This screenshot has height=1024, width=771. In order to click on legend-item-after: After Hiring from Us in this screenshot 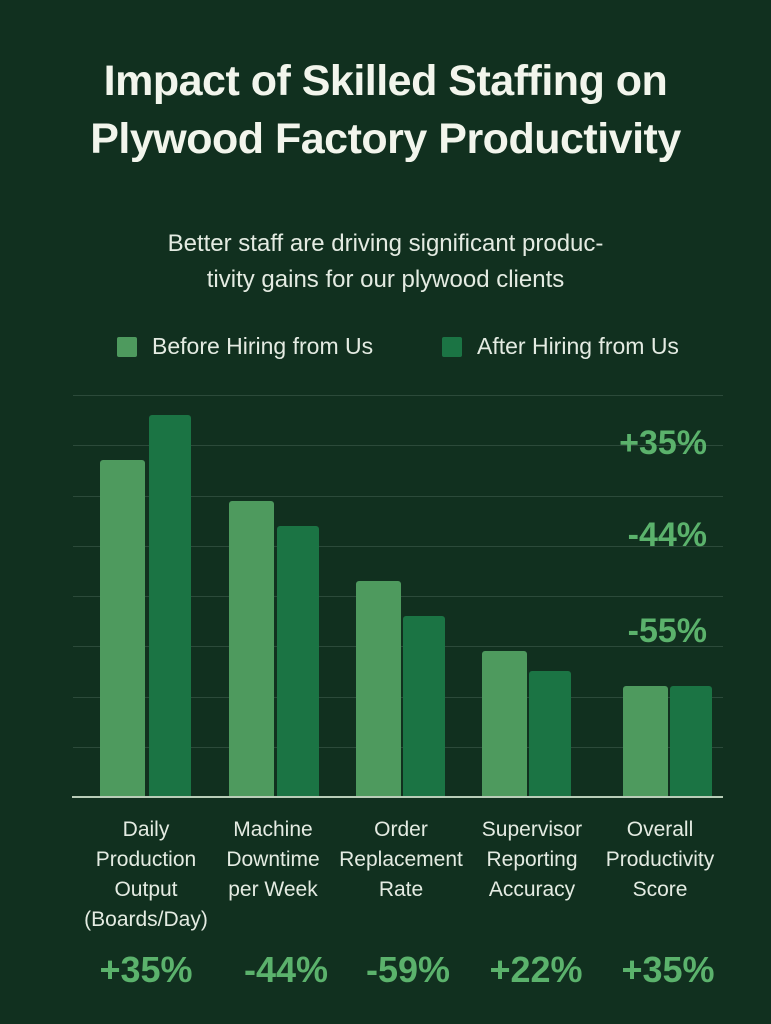, I will do `click(560, 346)`.